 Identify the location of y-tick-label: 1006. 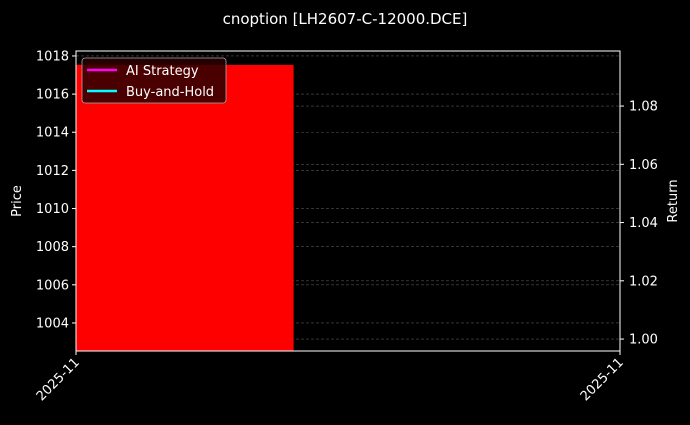
(52, 285).